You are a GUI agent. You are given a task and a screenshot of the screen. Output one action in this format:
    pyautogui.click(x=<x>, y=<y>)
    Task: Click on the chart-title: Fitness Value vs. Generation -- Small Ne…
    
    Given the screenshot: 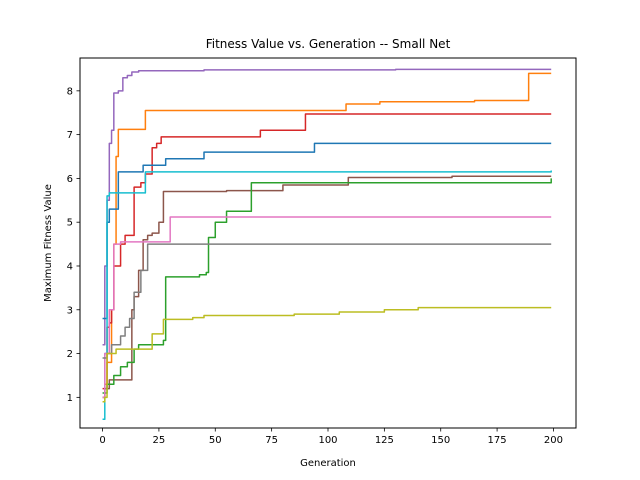 What is the action you would take?
    pyautogui.click(x=328, y=44)
    